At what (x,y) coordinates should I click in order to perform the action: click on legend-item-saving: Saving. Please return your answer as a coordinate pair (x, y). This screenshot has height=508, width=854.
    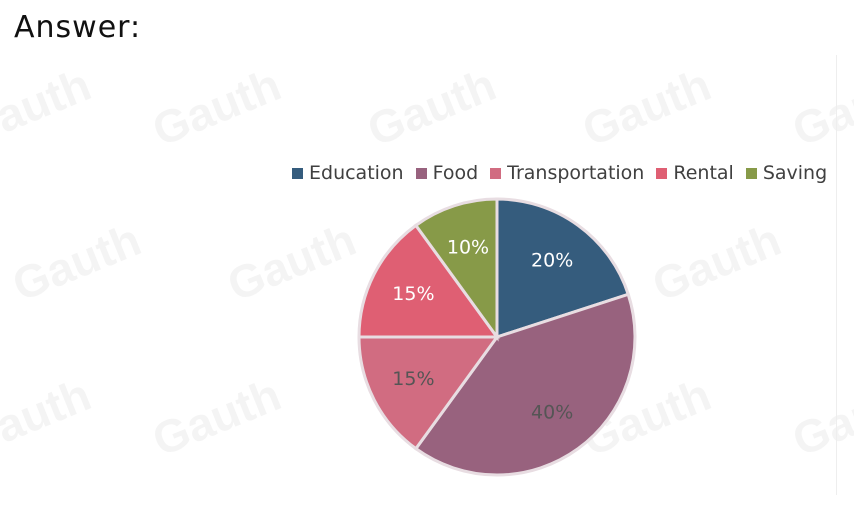
    Looking at the image, I should click on (786, 173).